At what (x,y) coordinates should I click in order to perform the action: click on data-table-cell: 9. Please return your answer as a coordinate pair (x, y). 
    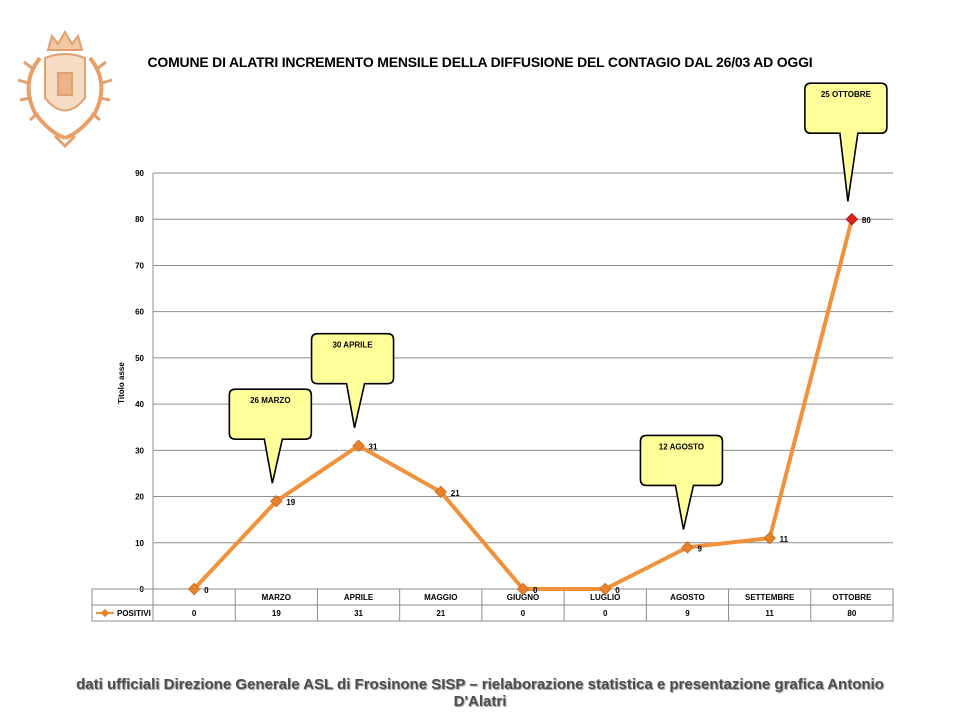
    Looking at the image, I should click on (687, 613).